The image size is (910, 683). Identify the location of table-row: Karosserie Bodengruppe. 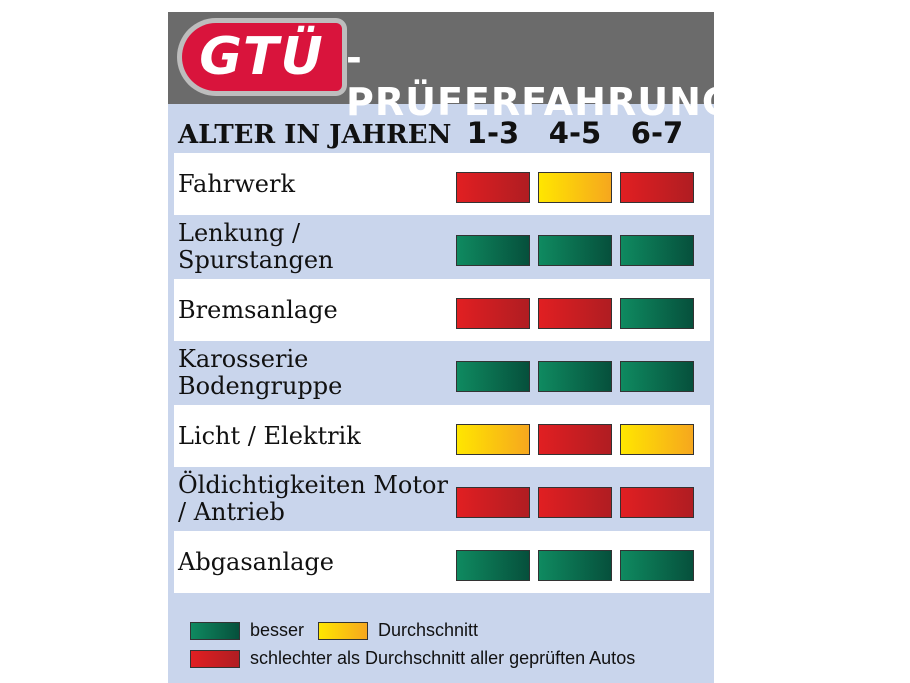
(442, 373).